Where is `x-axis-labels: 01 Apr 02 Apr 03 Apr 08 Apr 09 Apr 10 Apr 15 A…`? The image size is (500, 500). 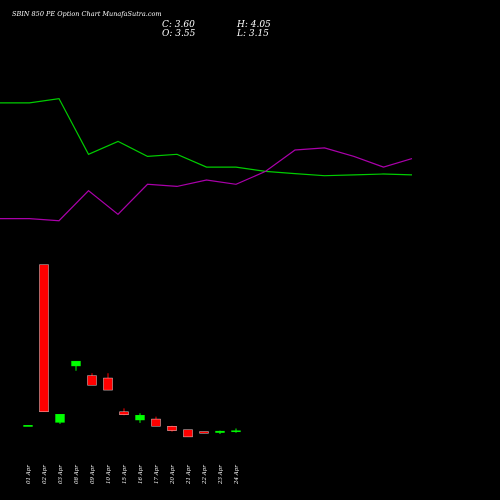
x-axis-labels: 01 Apr 02 Apr 03 Apr 08 Apr 09 Apr 10 Apr 15 A… is located at coordinates (133, 475).